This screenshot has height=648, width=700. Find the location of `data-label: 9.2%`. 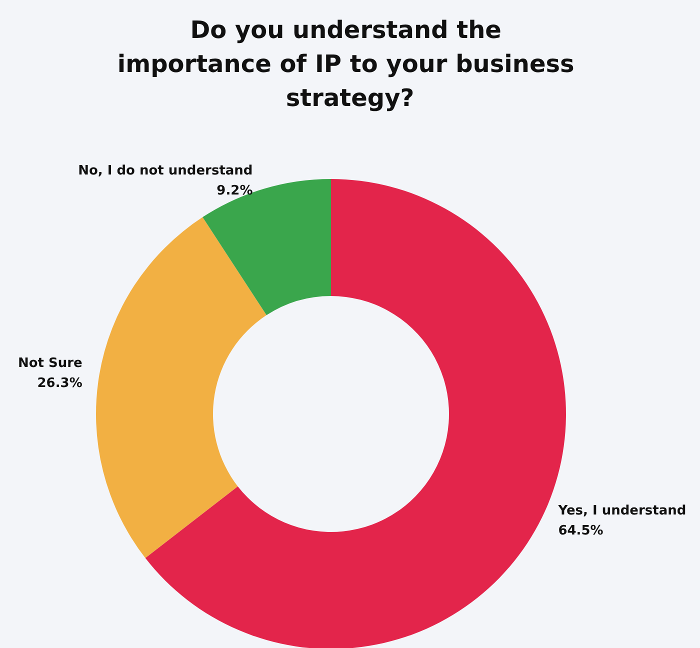

data-label: 9.2% is located at coordinates (234, 191).